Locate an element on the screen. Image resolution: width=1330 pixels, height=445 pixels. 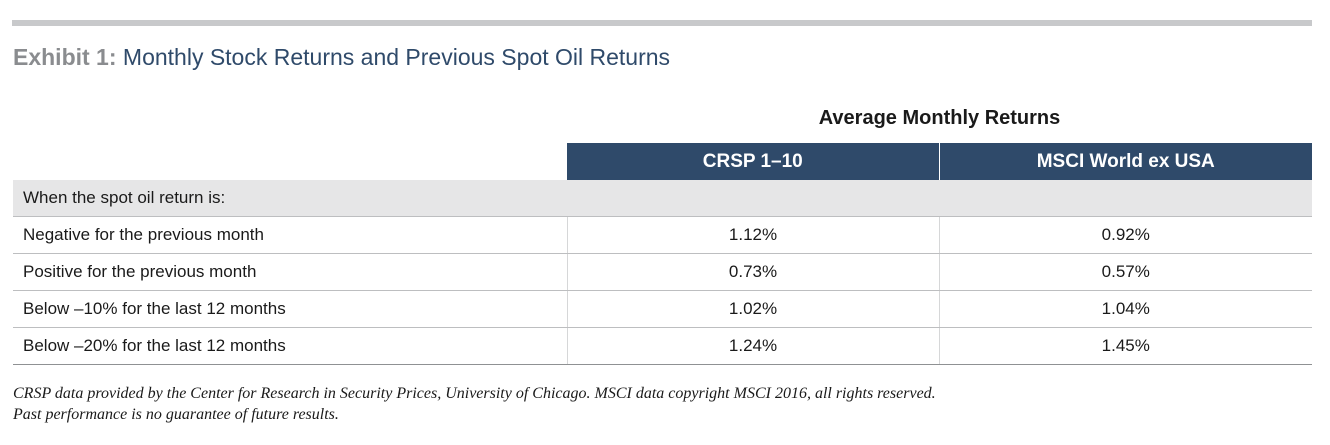
row-label: Positive for the previous month is located at coordinates (290, 272).